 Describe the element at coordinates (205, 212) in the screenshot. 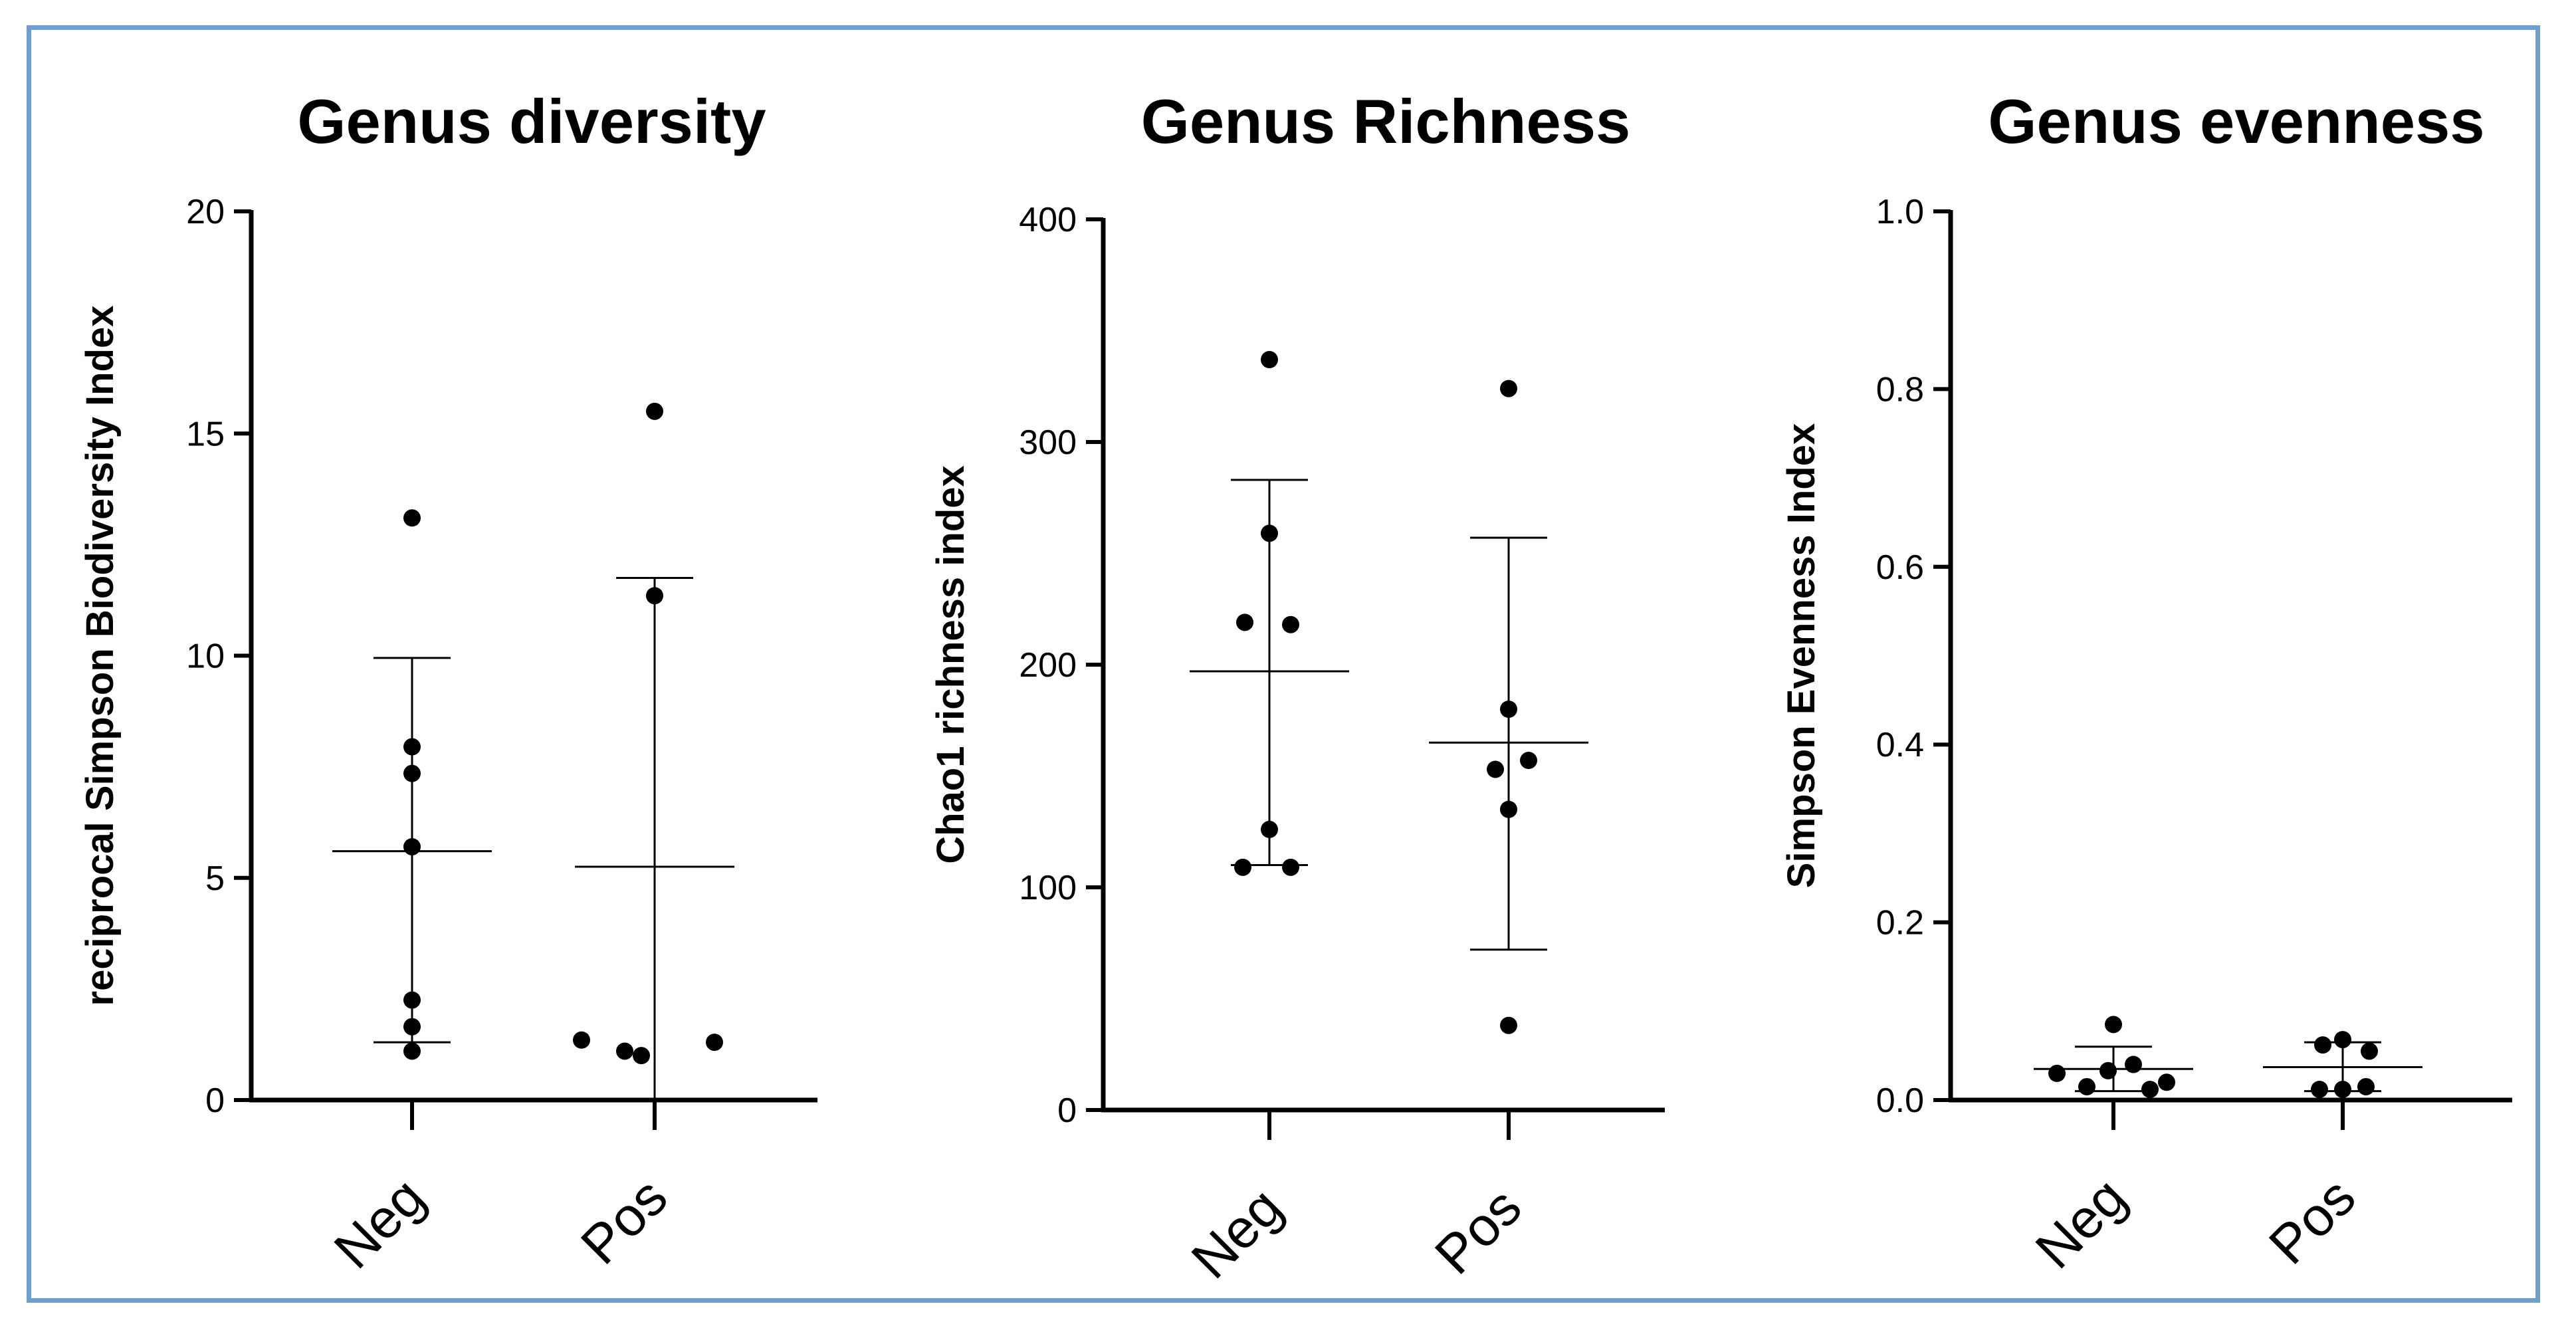

I see `y-tick-label: 20` at that location.